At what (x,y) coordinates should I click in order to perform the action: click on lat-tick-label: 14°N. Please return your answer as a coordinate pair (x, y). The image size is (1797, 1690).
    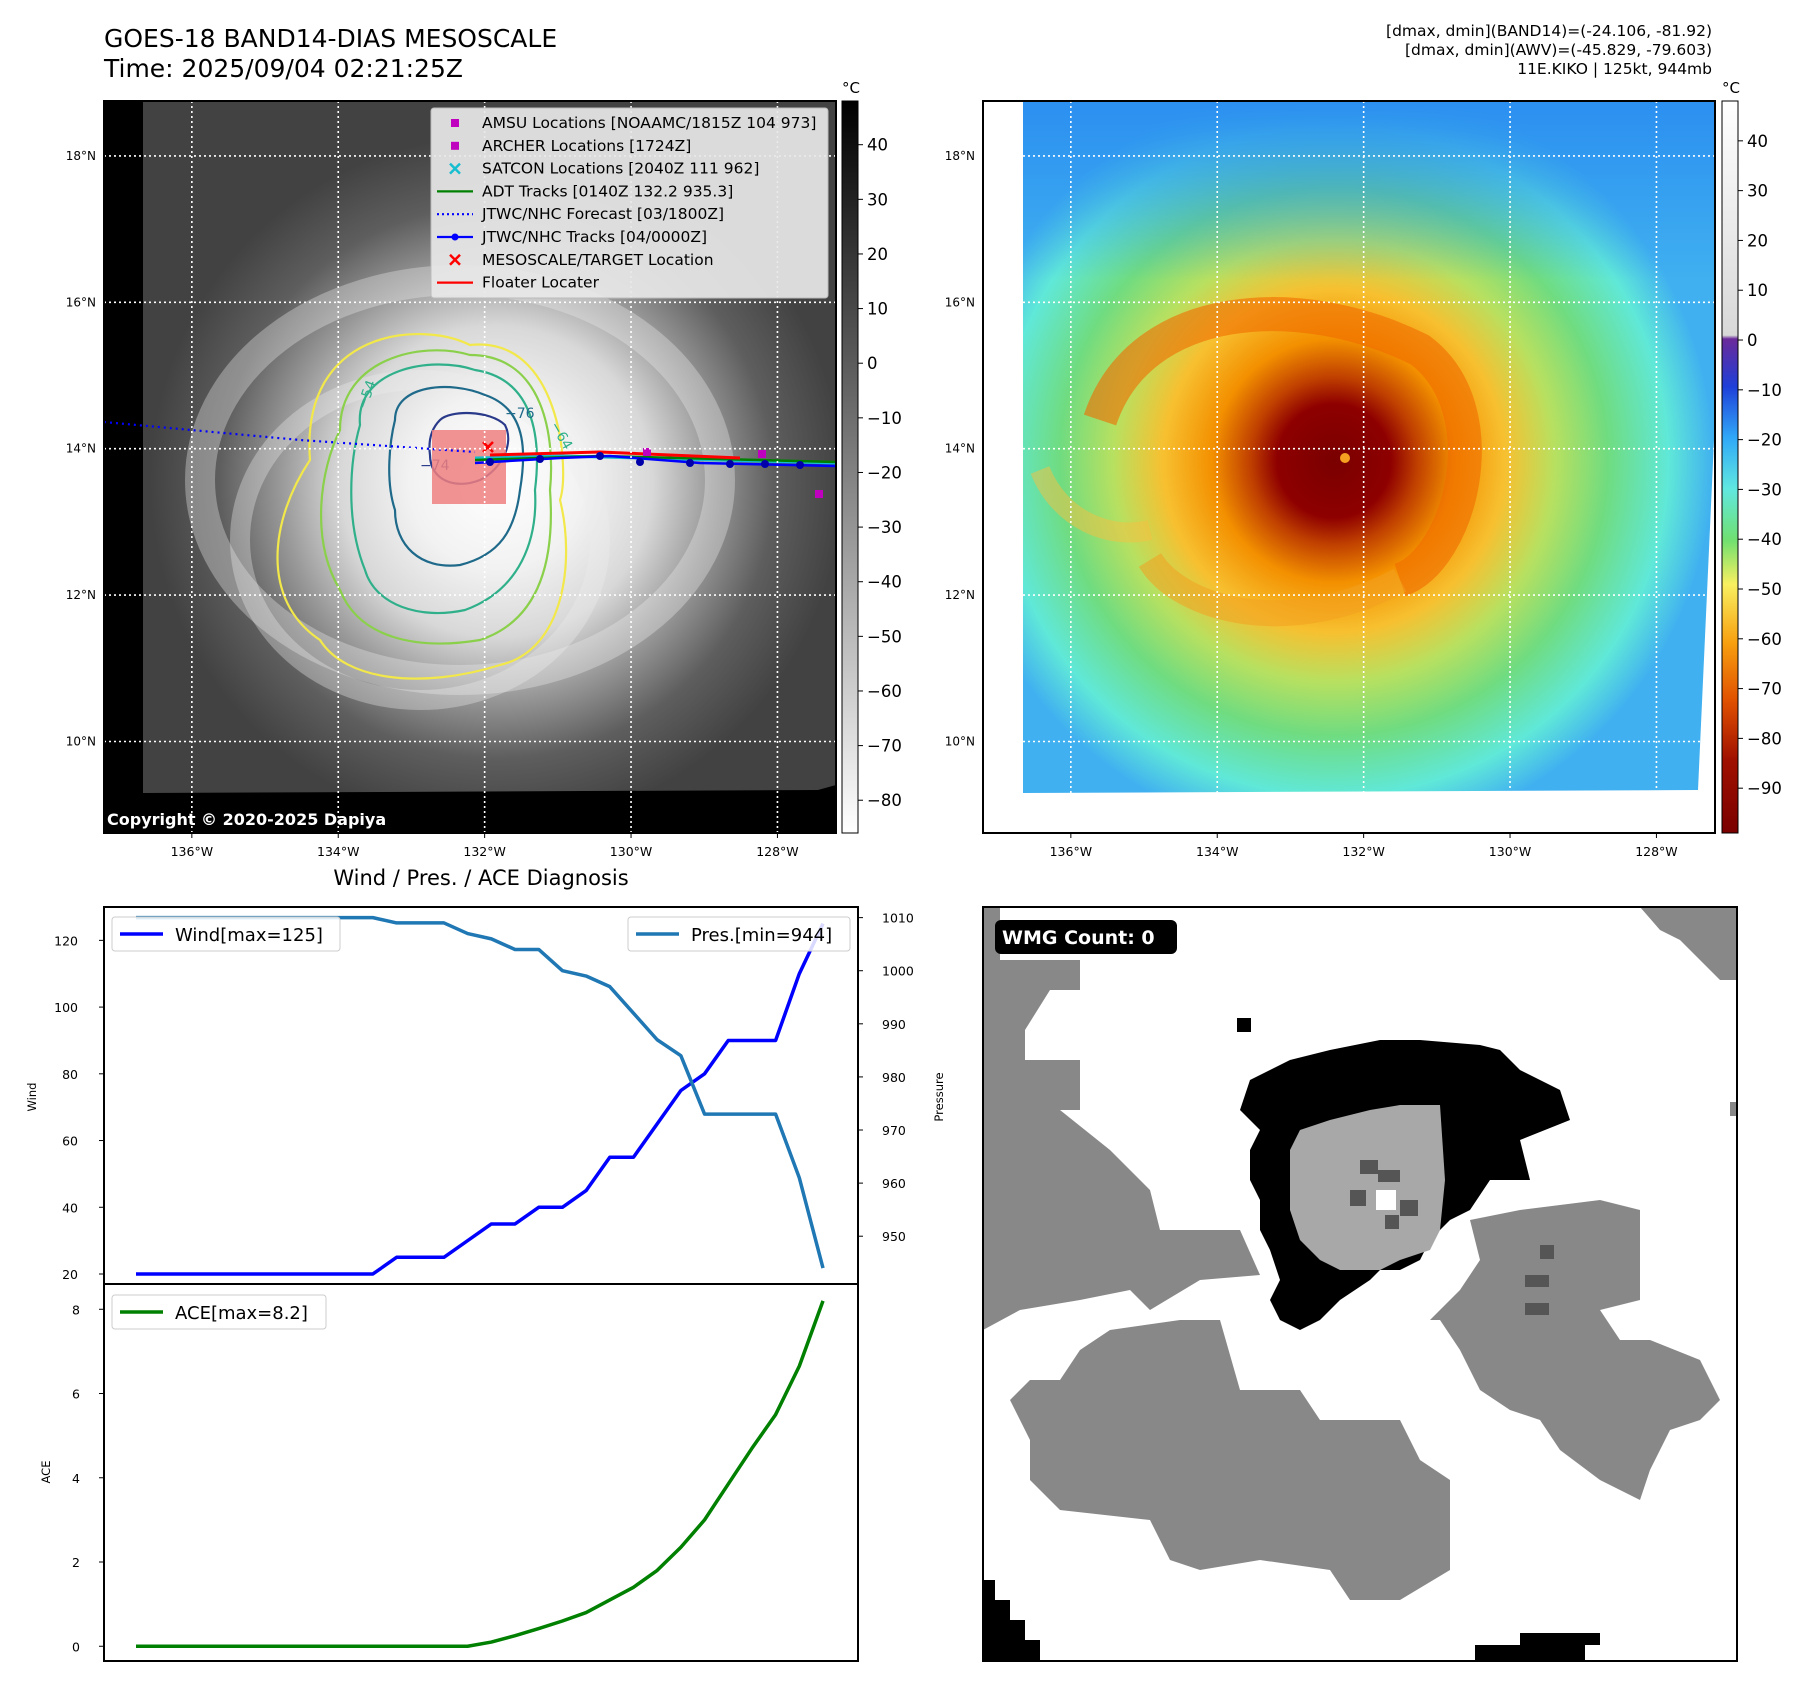
    Looking at the image, I should click on (960, 449).